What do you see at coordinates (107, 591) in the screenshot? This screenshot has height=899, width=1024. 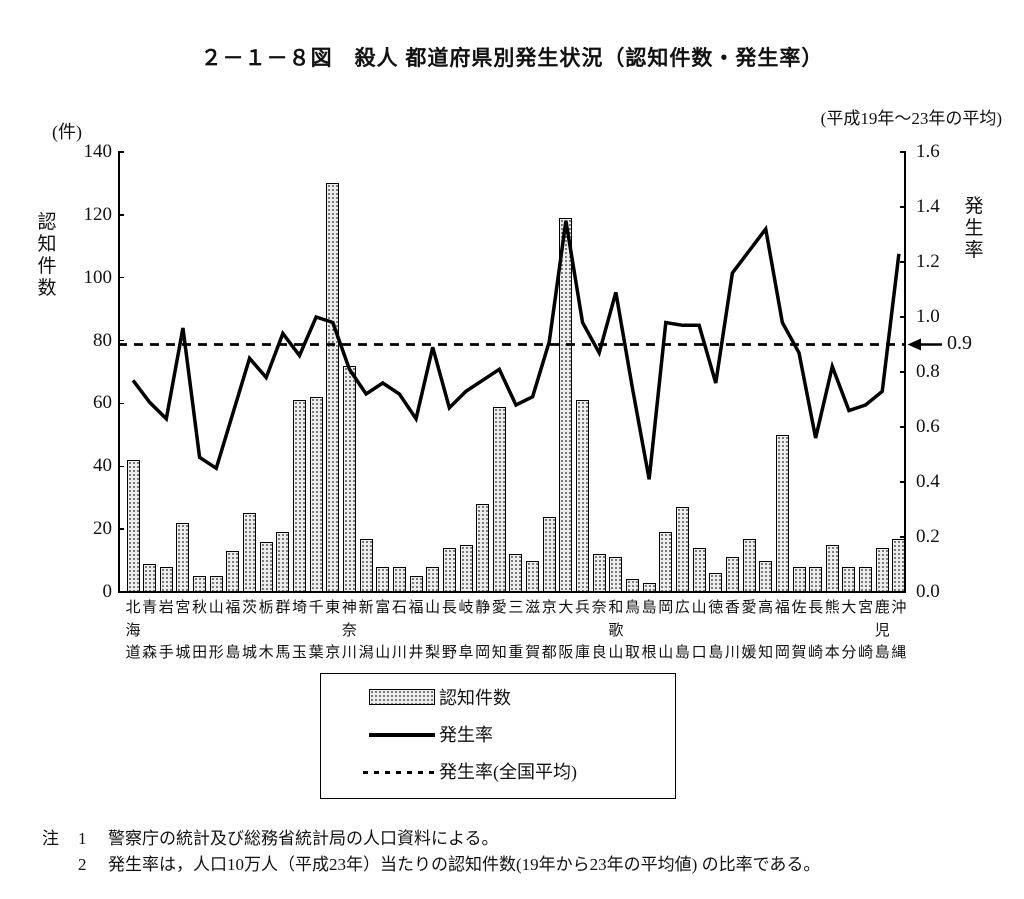 I see `y-tick-label-left: 0` at bounding box center [107, 591].